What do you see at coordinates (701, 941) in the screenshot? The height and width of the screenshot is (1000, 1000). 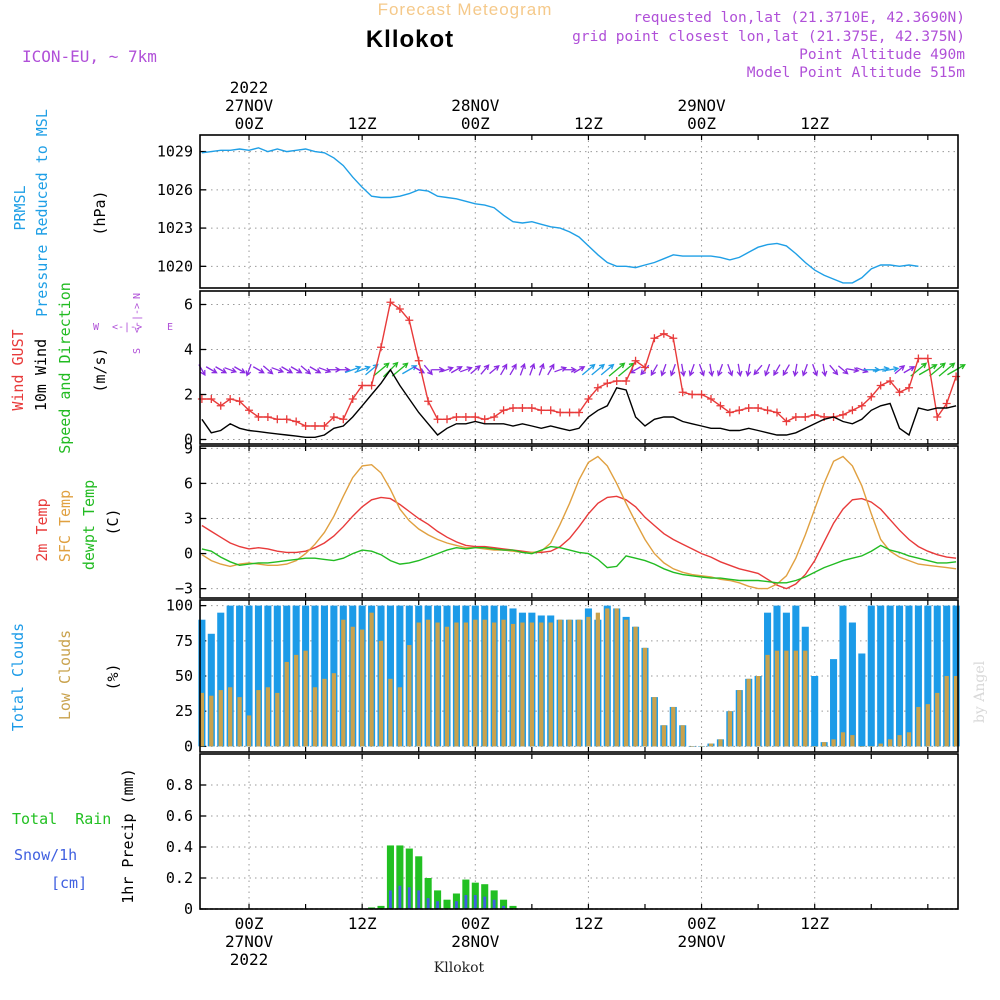 I see `bottom-time-label: 29NOV` at bounding box center [701, 941].